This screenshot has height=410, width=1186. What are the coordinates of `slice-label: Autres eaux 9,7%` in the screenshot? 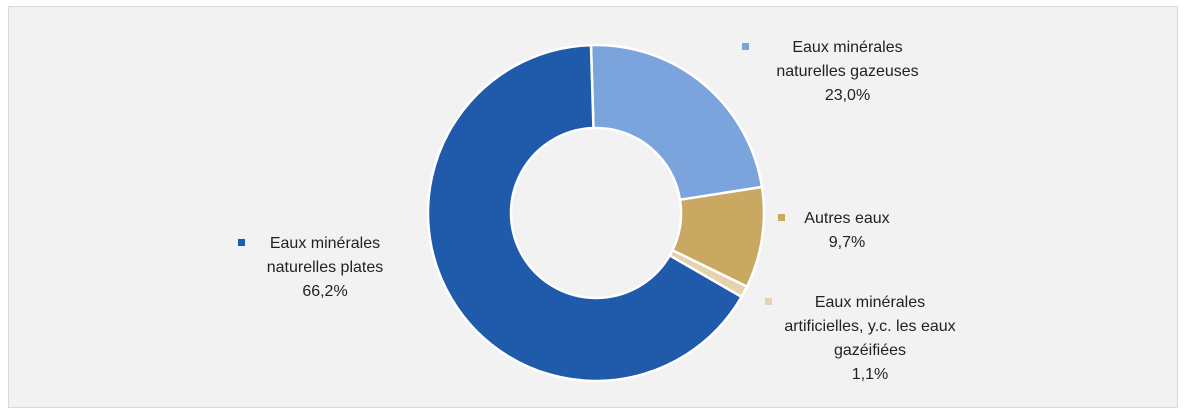 It's located at (845, 231).